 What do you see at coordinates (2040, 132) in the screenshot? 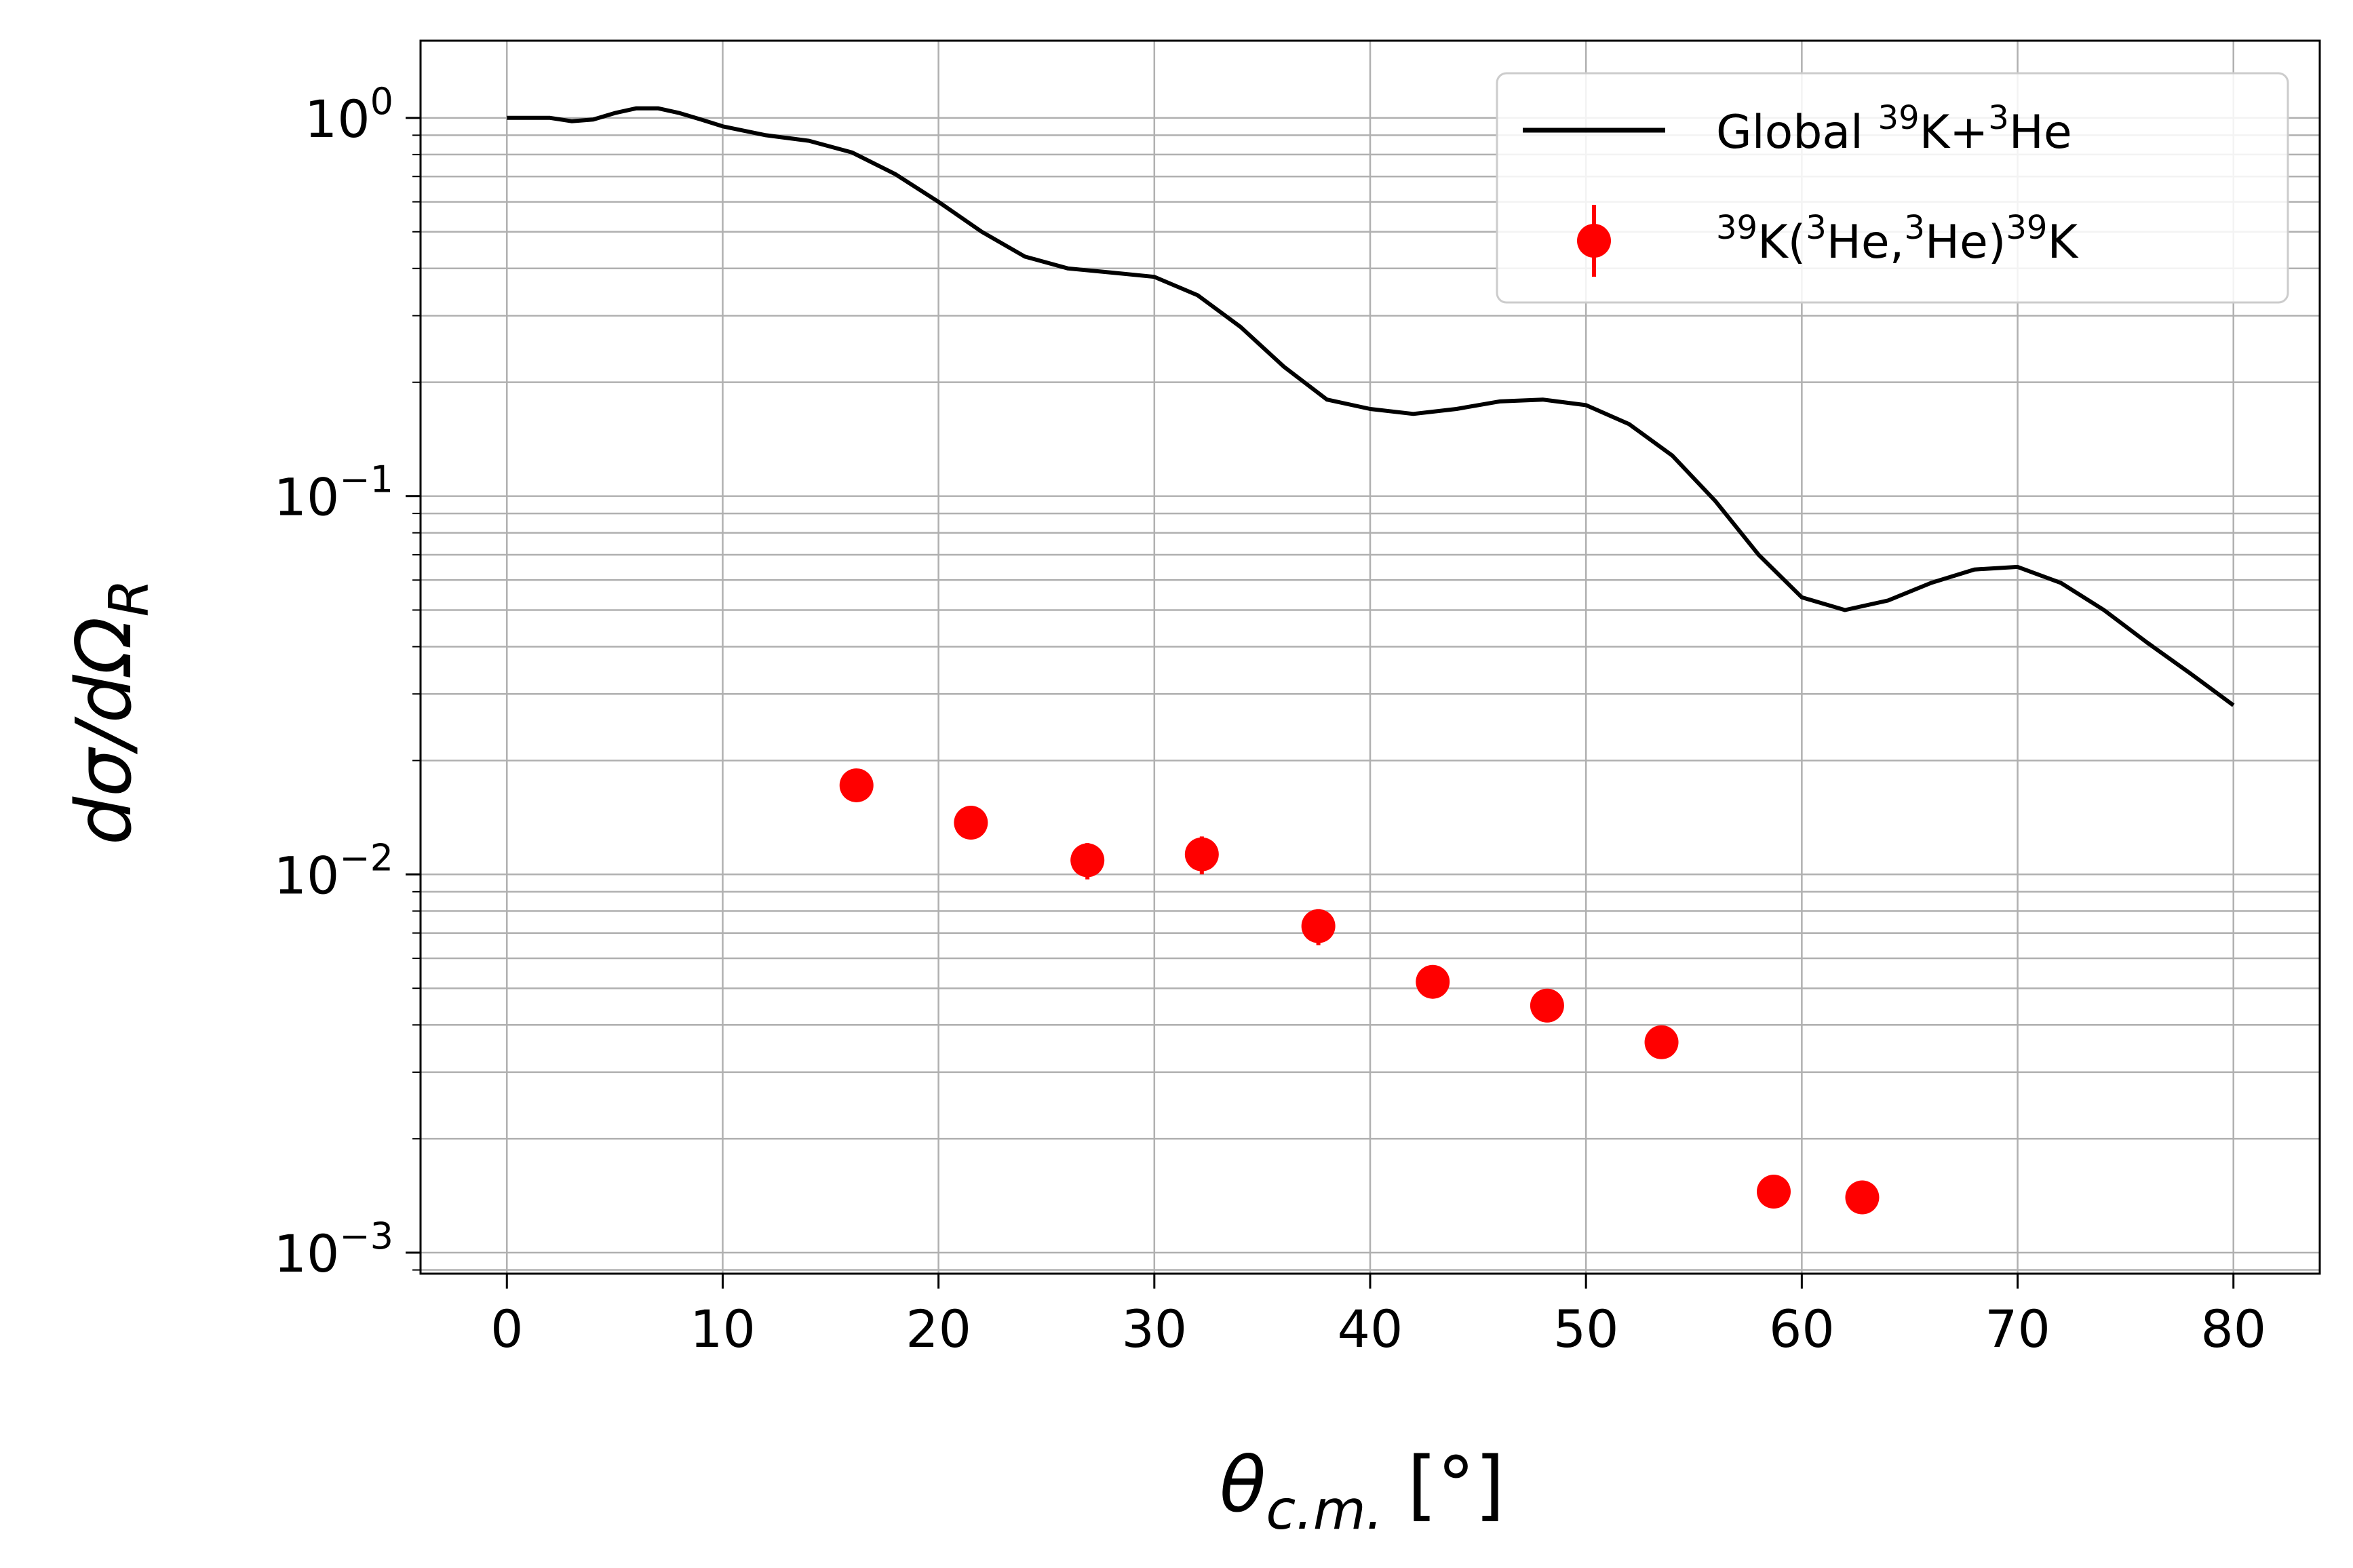
I see `legend-text-part: He` at bounding box center [2040, 132].